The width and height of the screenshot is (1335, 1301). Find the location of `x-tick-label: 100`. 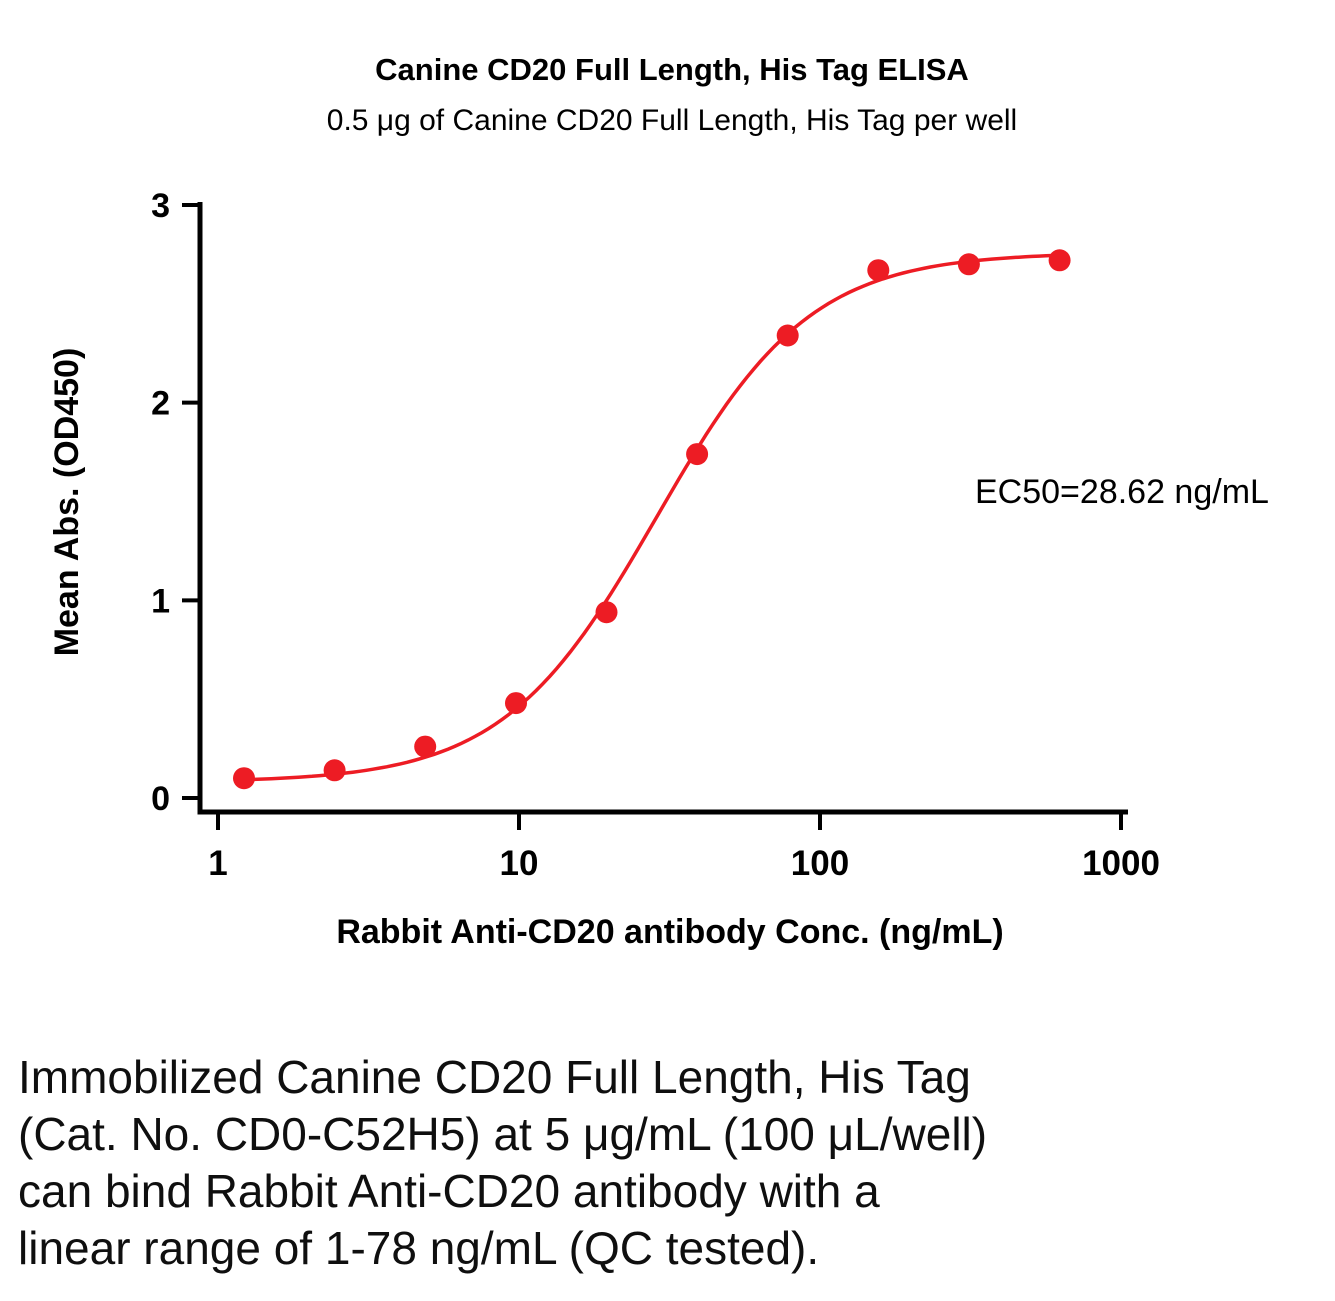

x-tick-label: 100 is located at coordinates (820, 863).